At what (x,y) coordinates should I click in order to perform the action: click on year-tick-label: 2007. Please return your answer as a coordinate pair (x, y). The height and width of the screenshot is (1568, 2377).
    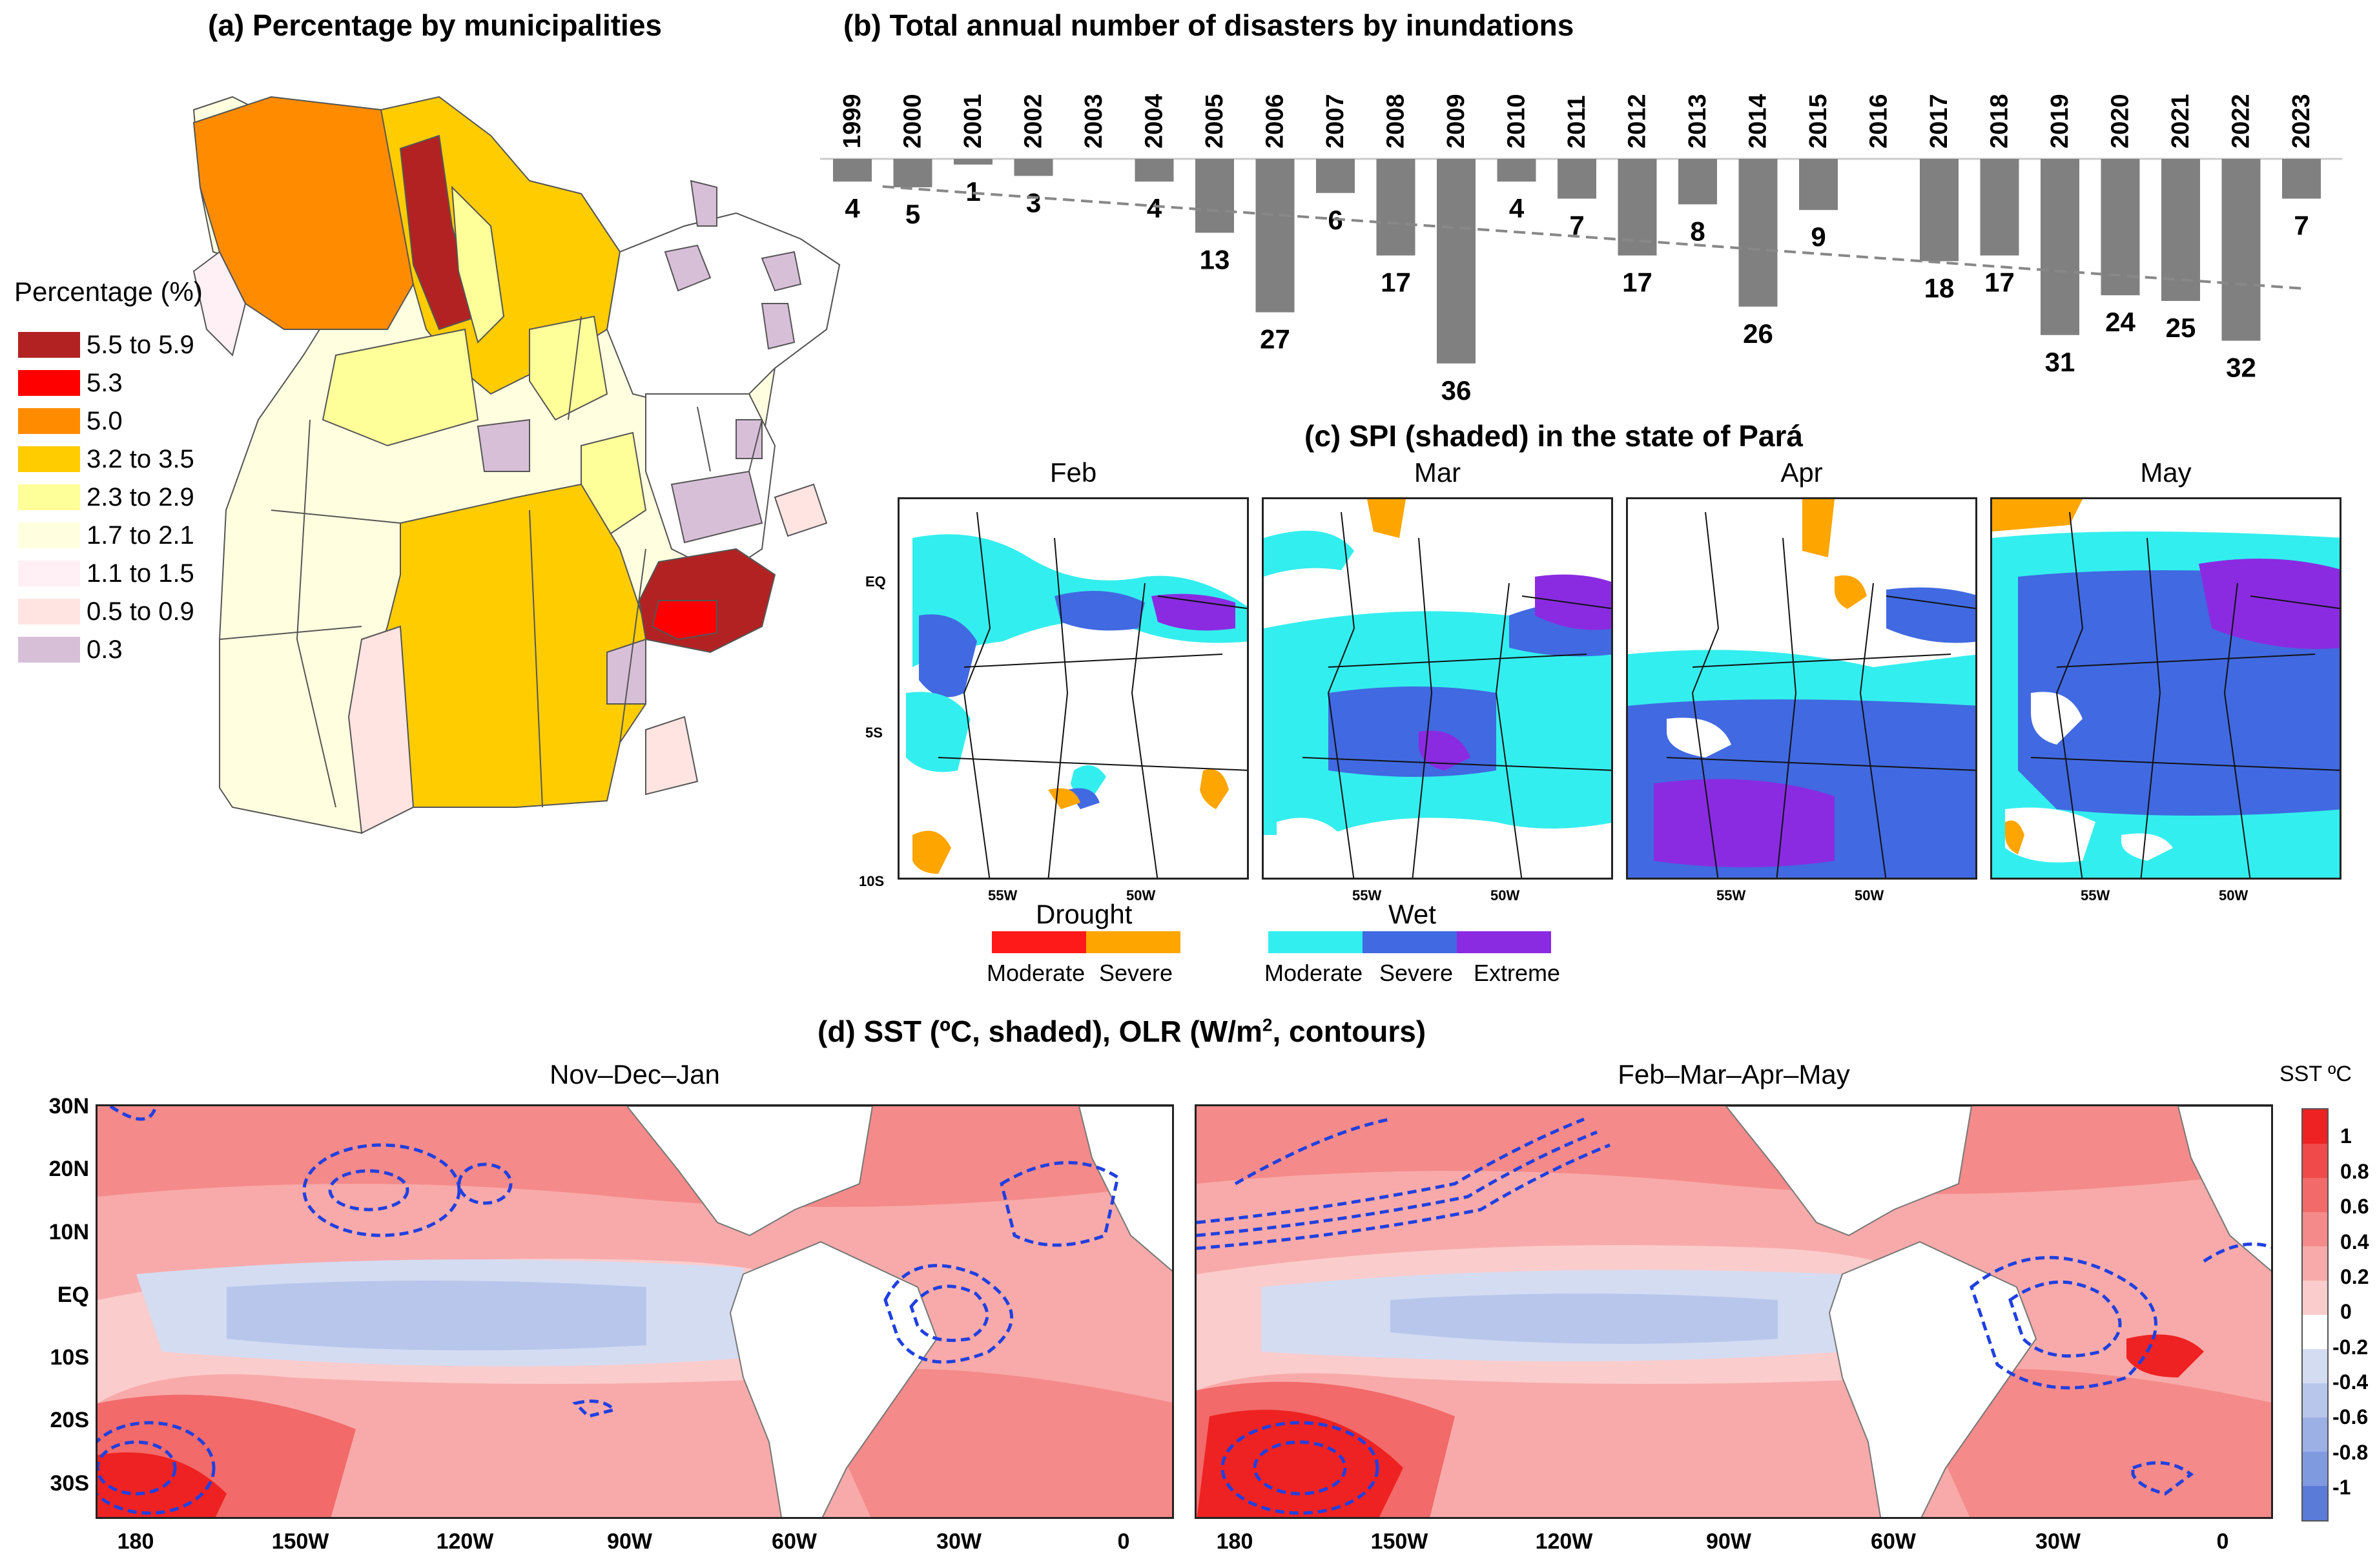
    Looking at the image, I should click on (1335, 121).